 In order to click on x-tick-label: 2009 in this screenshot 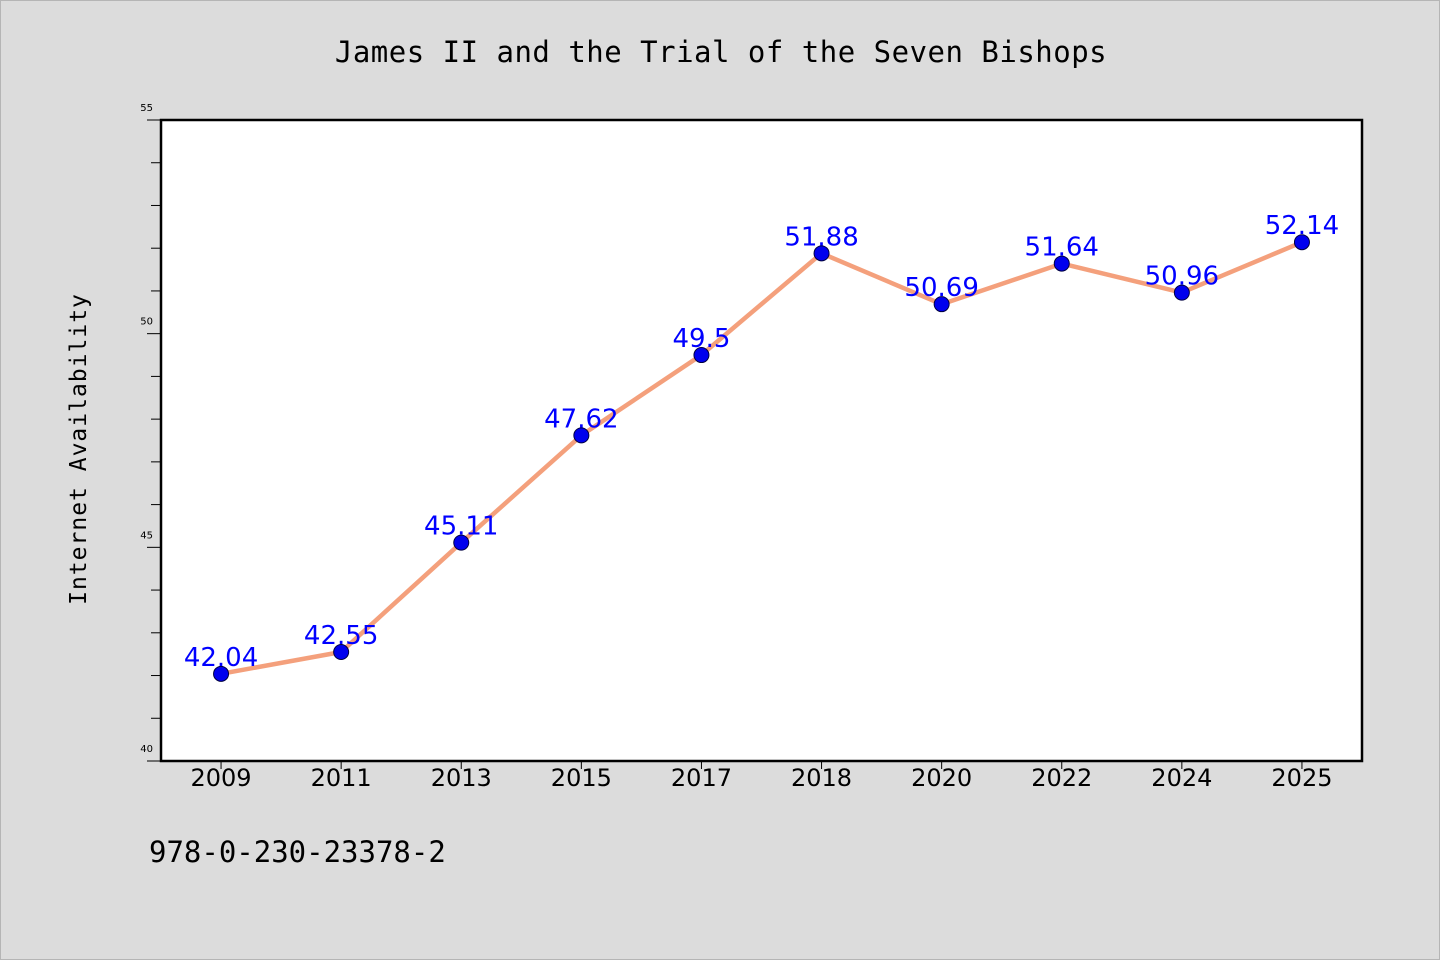, I will do `click(221, 778)`.